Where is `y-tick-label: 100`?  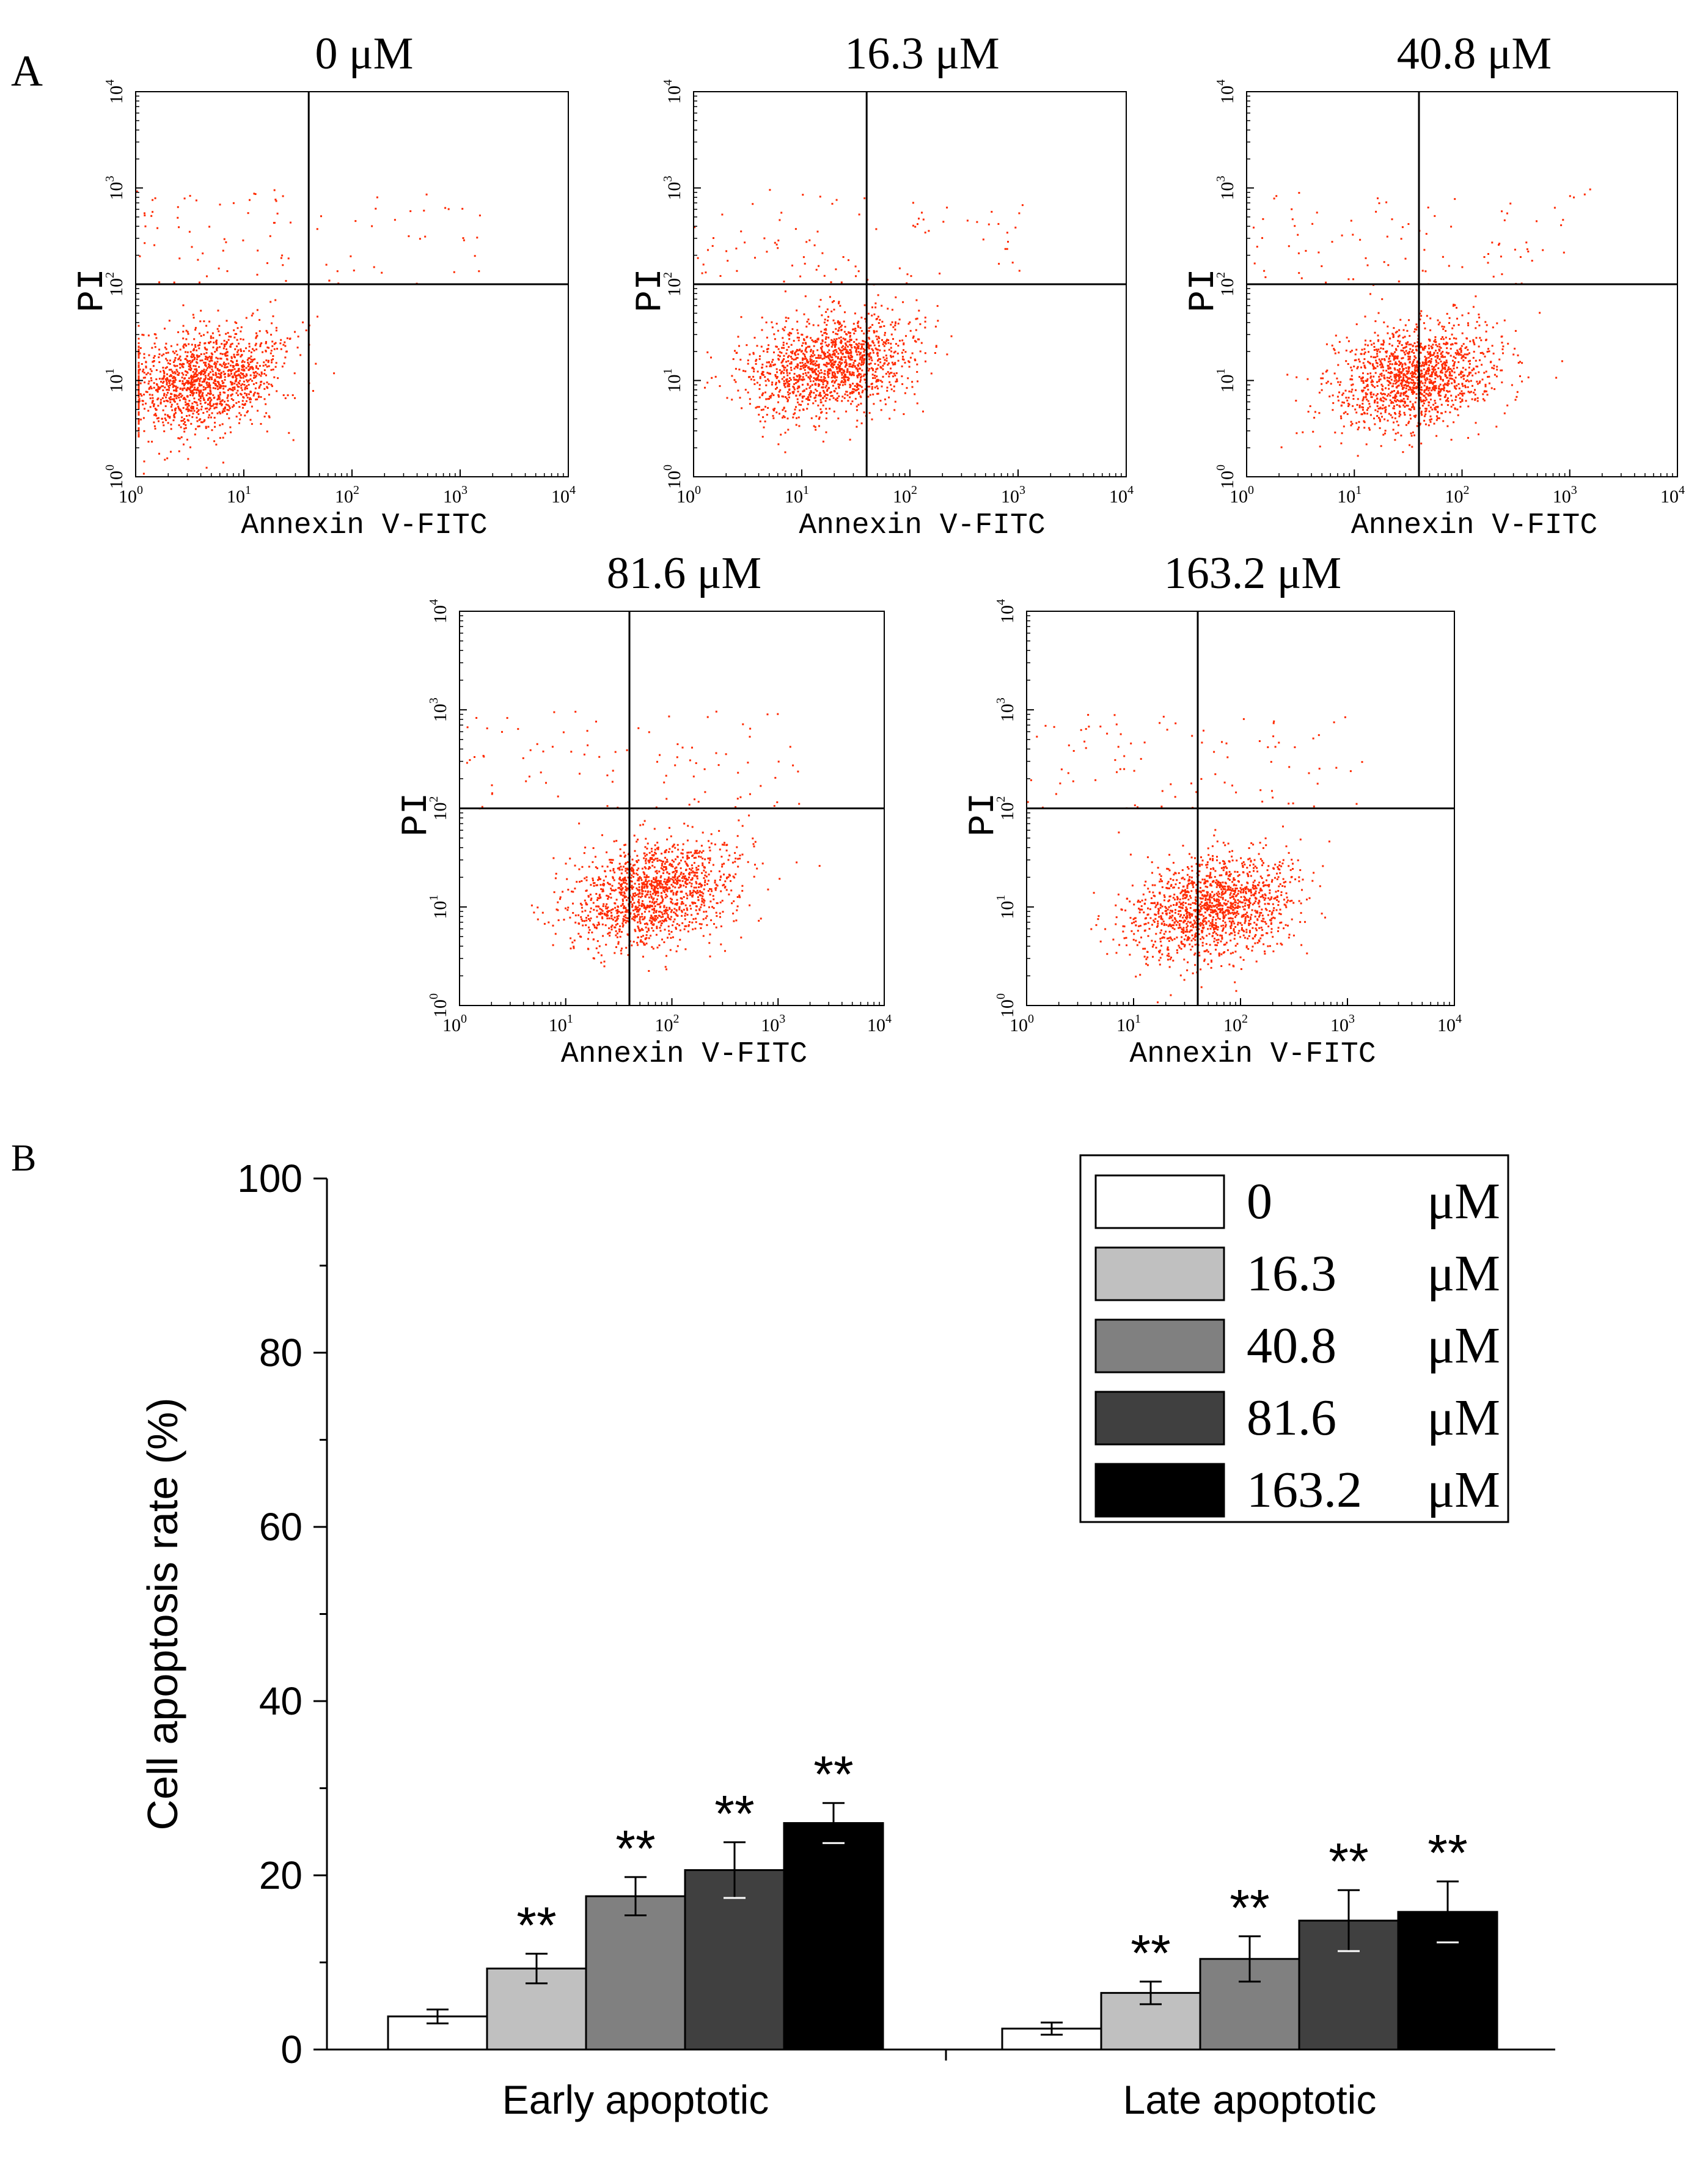 y-tick-label: 100 is located at coordinates (672, 477).